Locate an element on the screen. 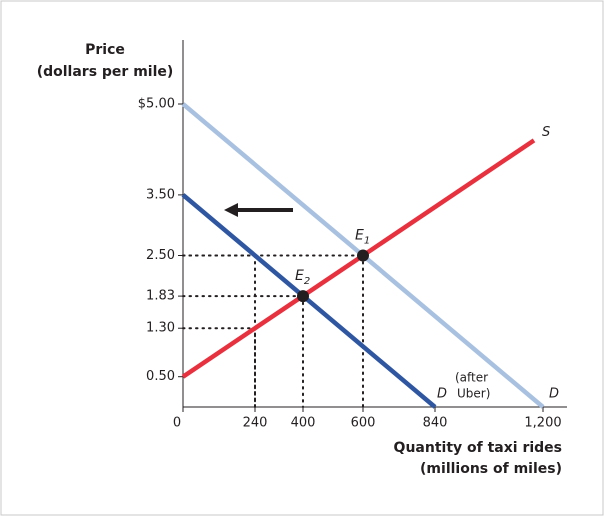 The height and width of the screenshot is (516, 604). y-tick-label: 1.83 is located at coordinates (160, 296).